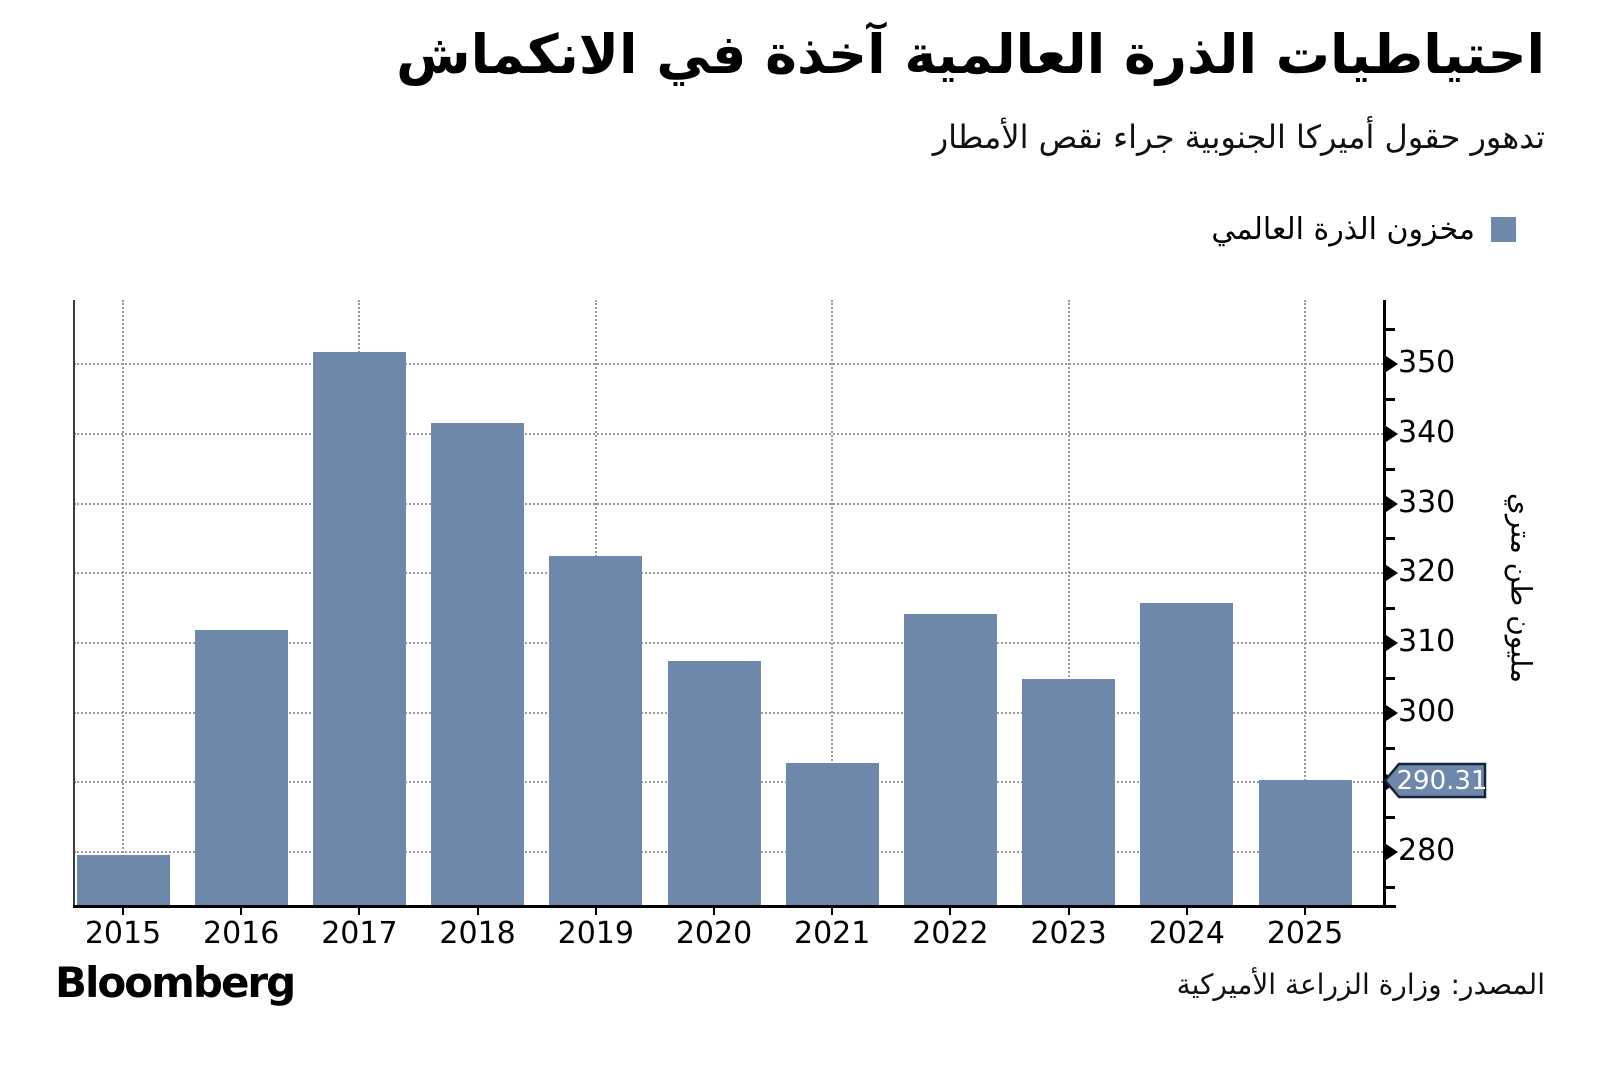 The image size is (1600, 1077). Describe the element at coordinates (832, 933) in the screenshot. I see `x-tick-label-2021: 2021` at that location.